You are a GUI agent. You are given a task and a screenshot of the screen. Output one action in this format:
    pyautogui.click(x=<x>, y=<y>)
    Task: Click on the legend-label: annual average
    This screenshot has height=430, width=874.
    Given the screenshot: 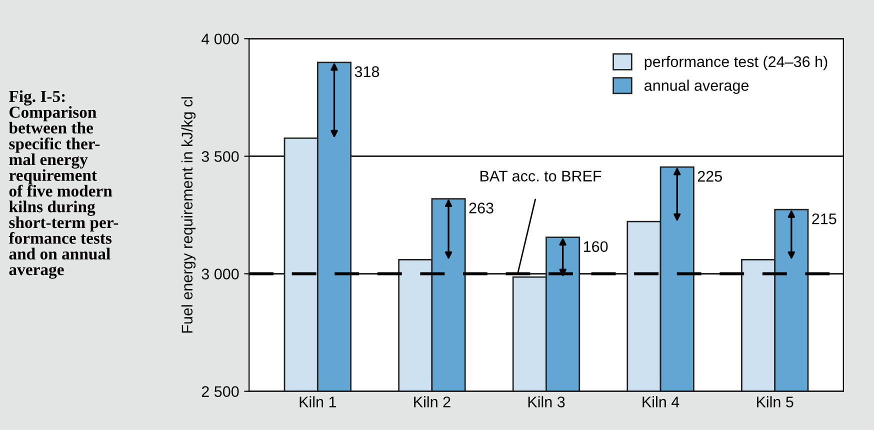 What is the action you would take?
    pyautogui.click(x=696, y=87)
    